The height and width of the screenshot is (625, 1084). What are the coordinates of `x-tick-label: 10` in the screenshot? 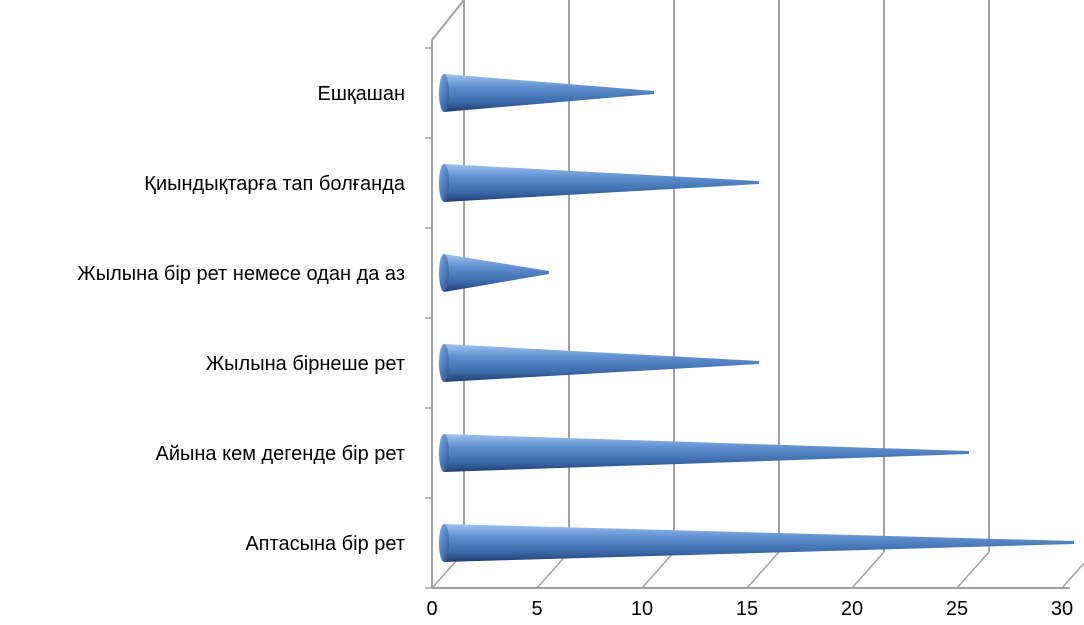 It's located at (642, 609).